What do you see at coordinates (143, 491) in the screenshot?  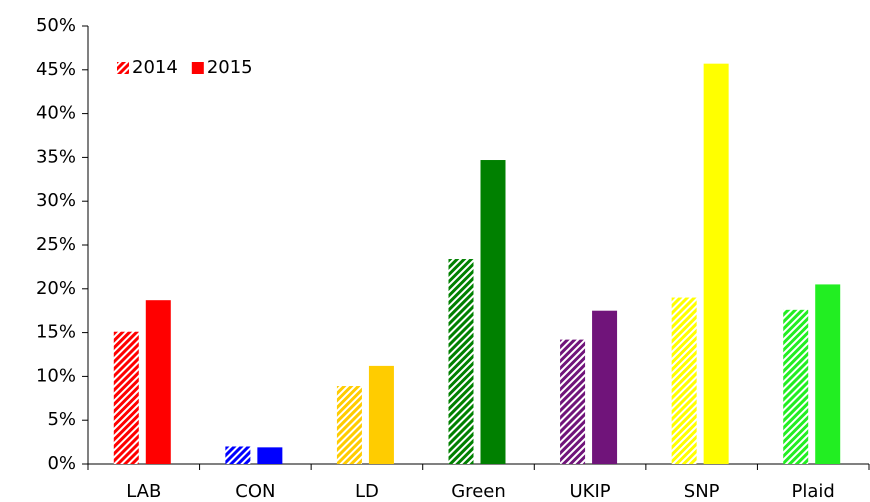 I see `x-tick-label: LAB` at bounding box center [143, 491].